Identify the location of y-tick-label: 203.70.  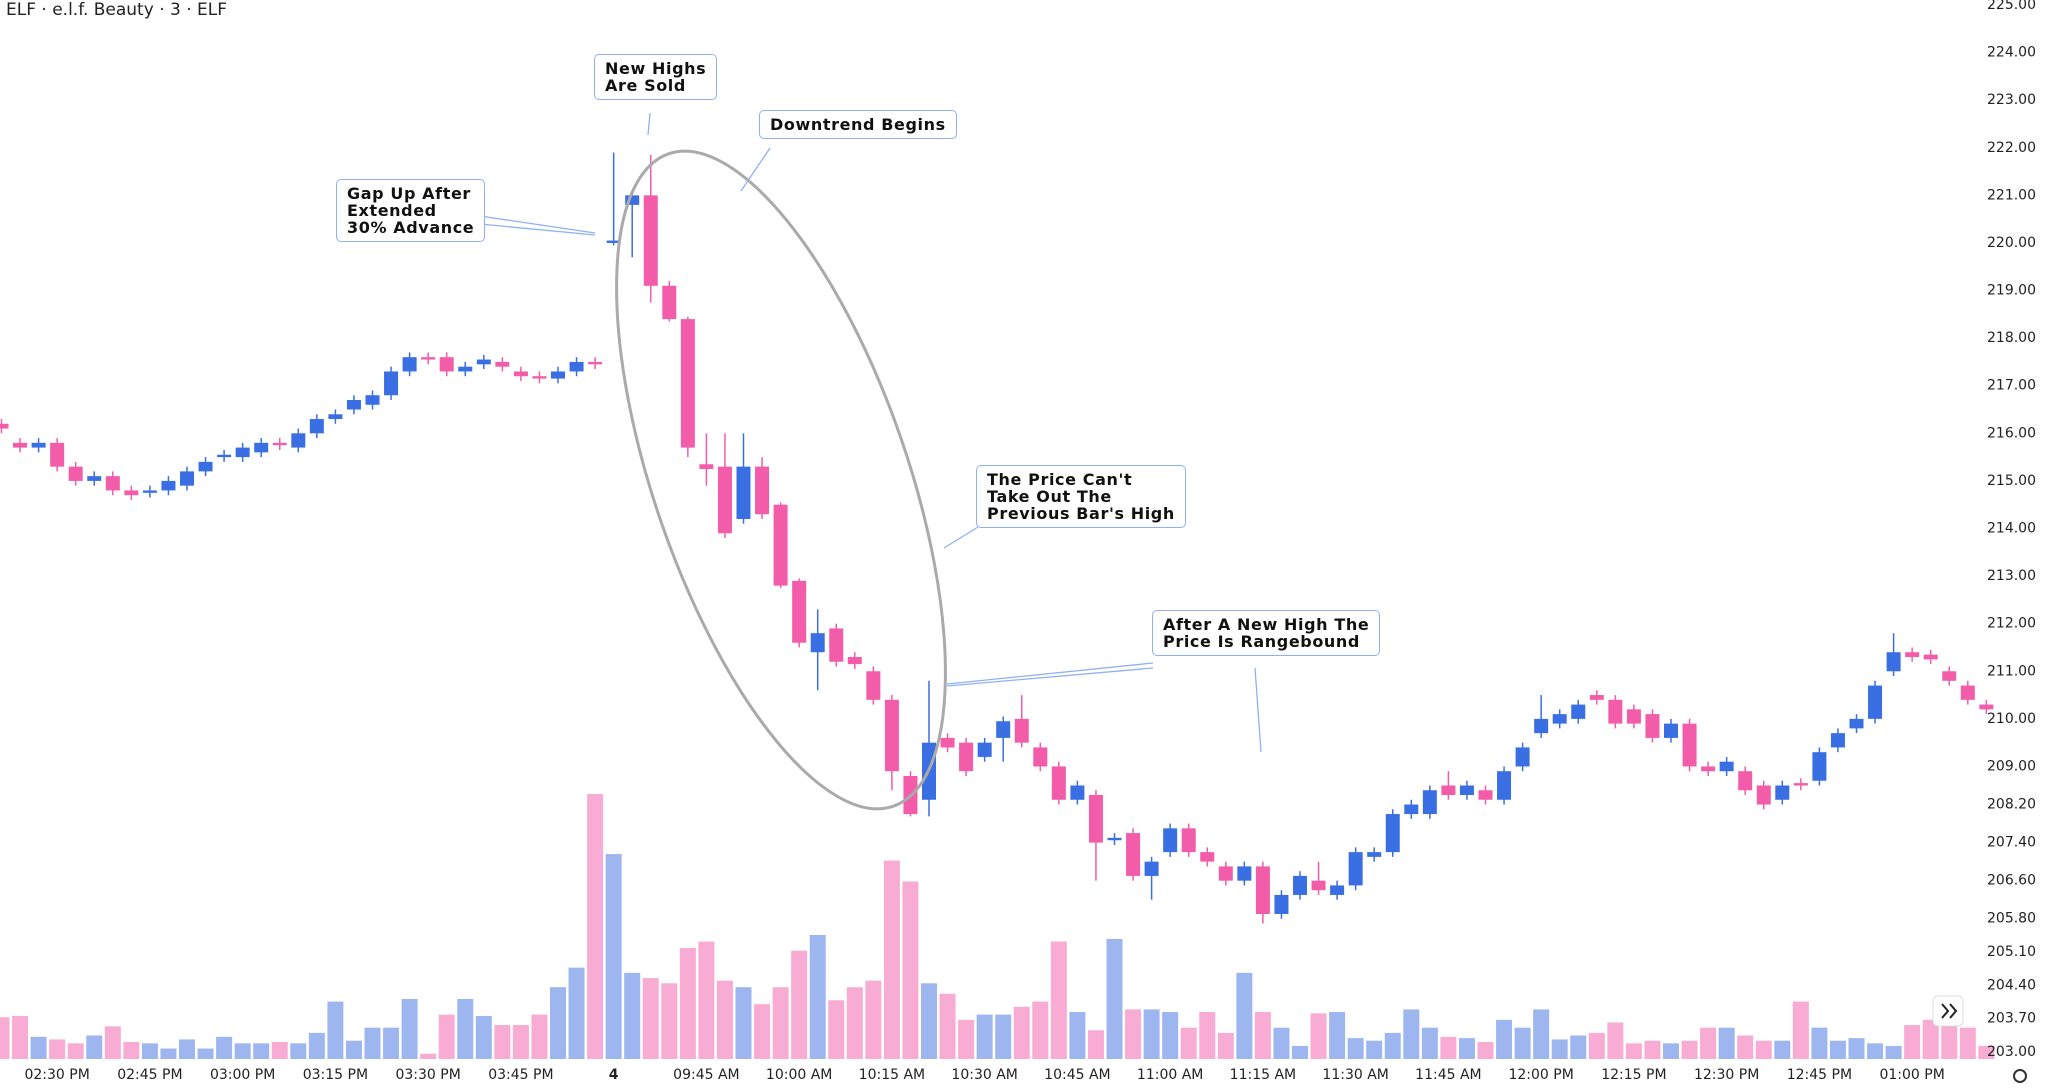
(2011, 1019).